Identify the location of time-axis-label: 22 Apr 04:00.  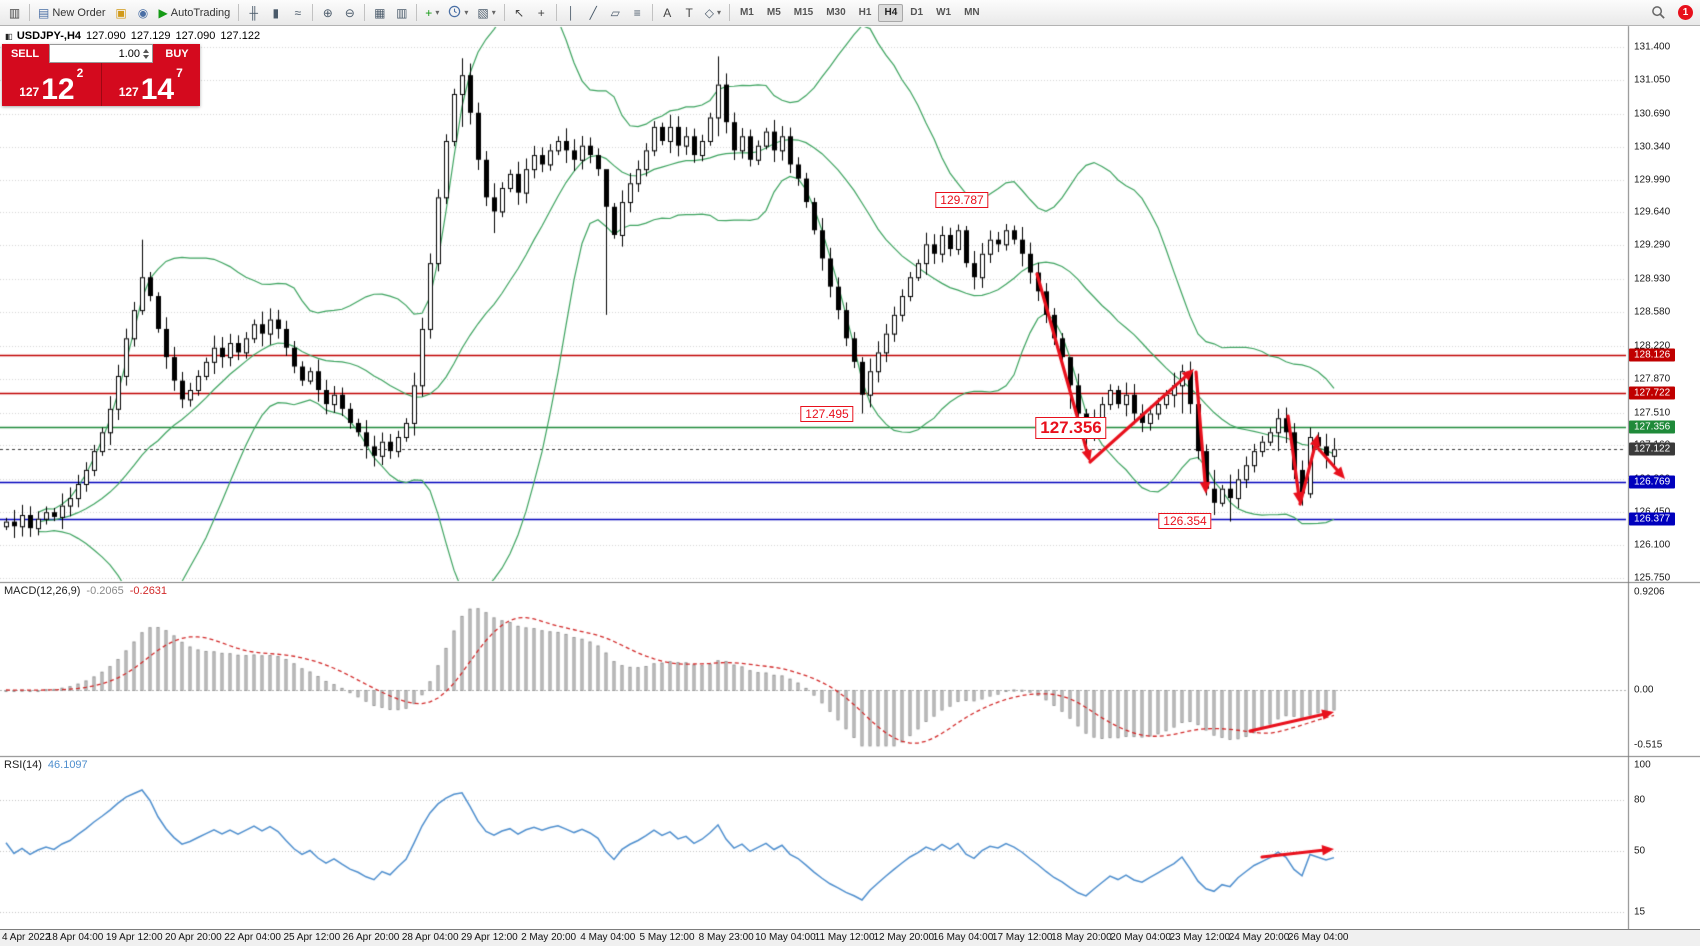
(252, 937).